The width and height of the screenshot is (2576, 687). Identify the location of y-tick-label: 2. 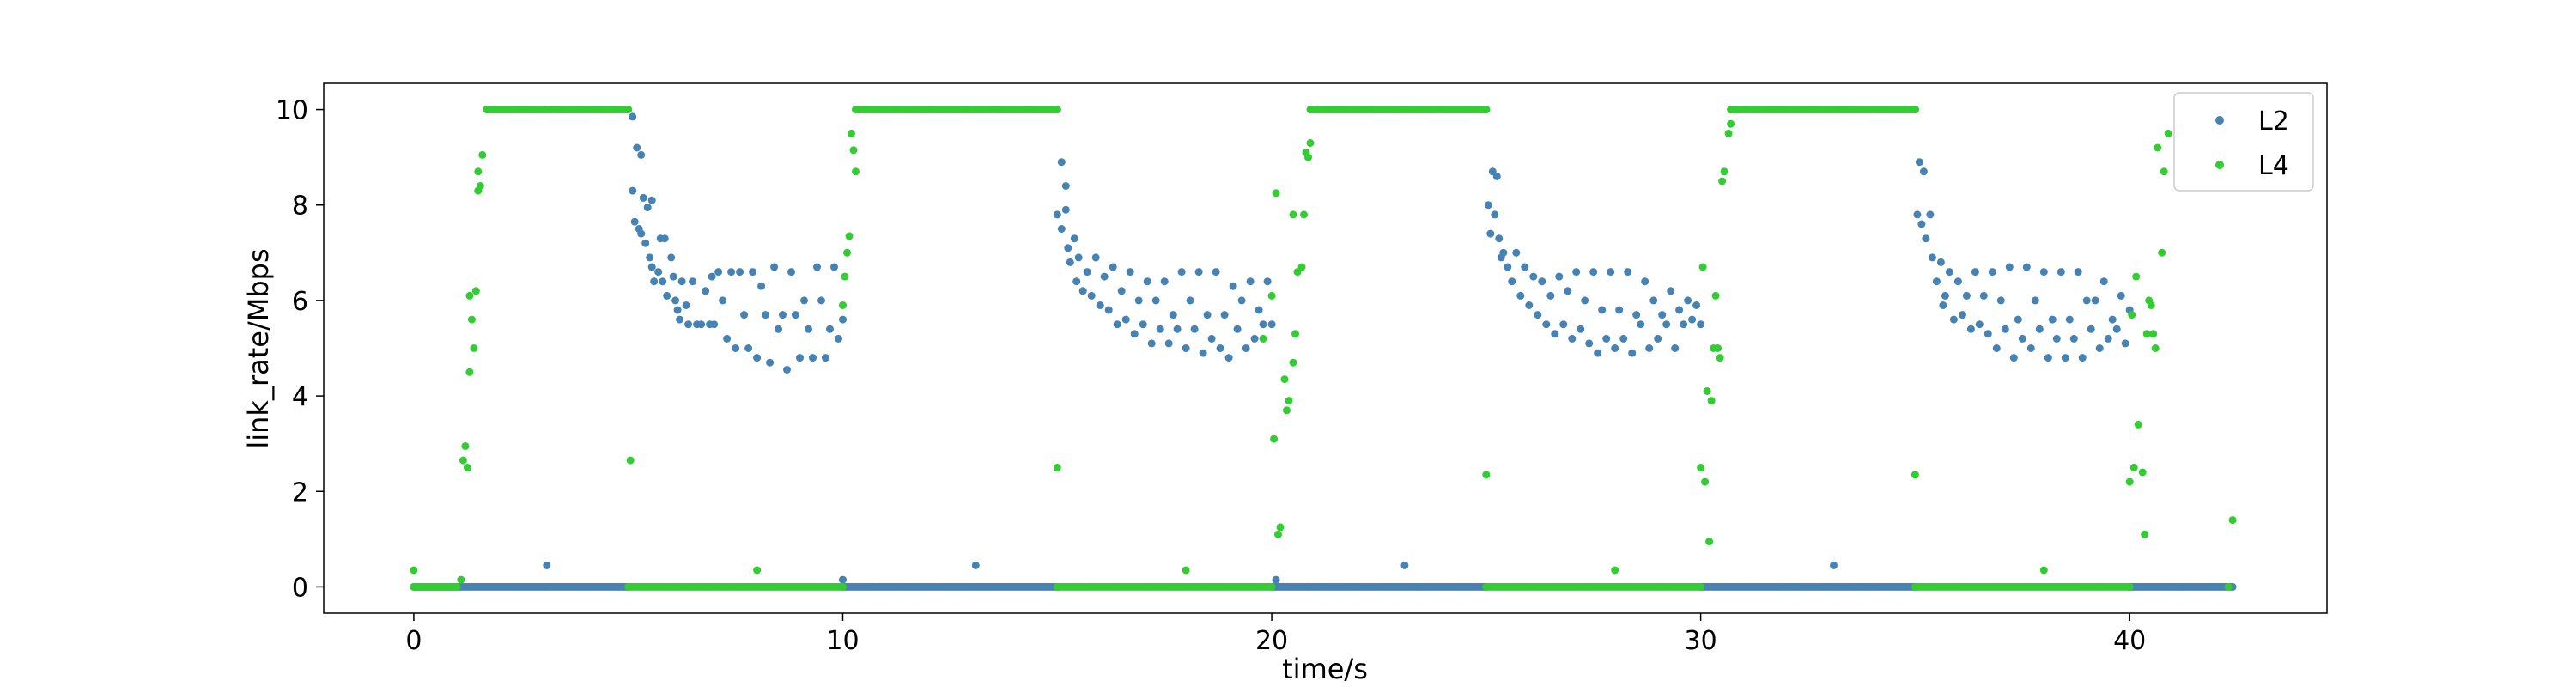
(300, 492).